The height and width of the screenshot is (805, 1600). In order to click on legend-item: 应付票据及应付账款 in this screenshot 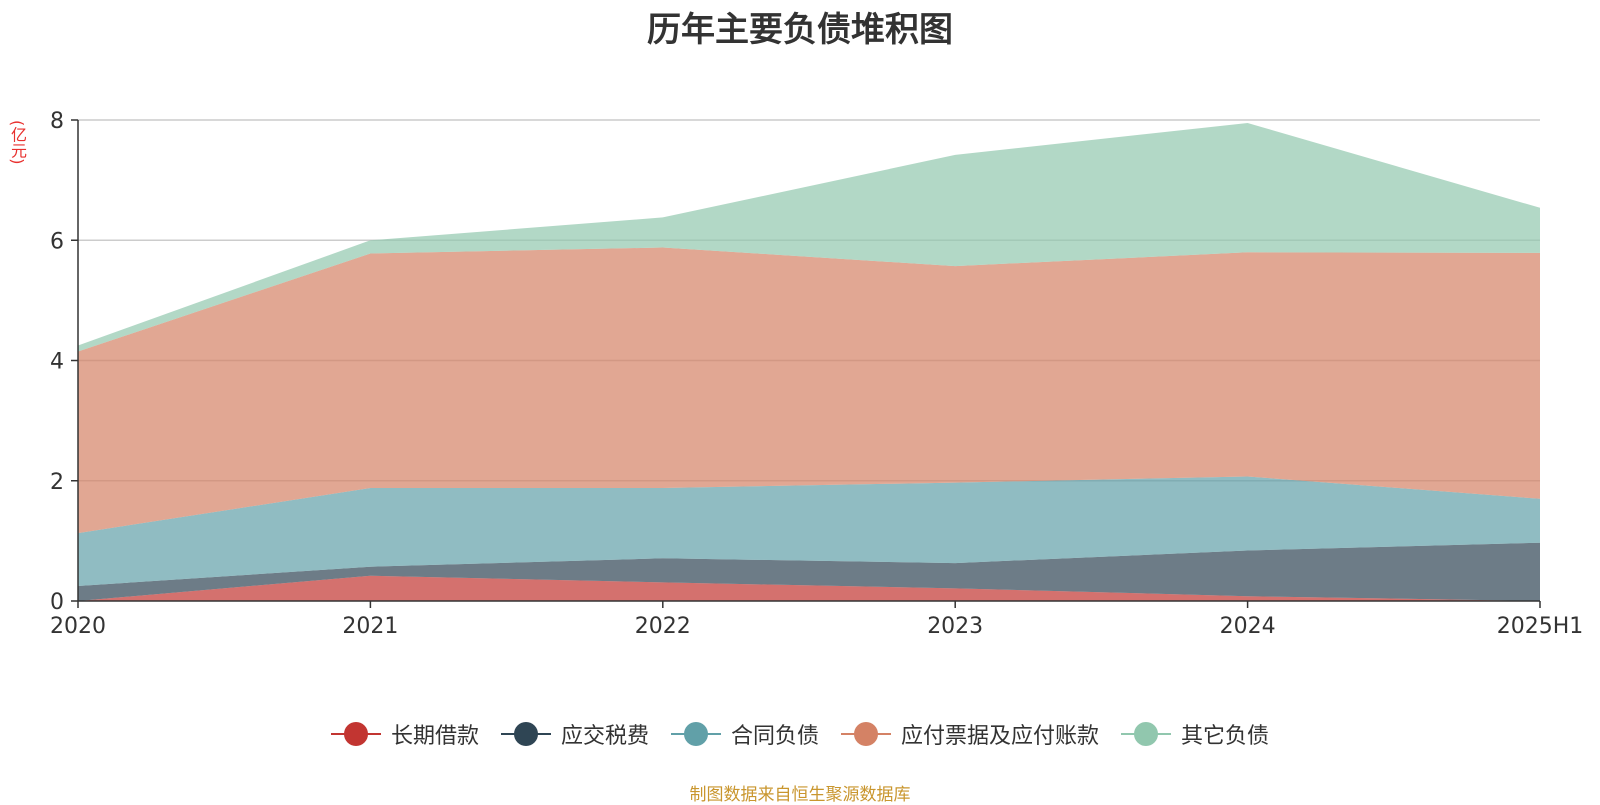, I will do `click(970, 734)`.